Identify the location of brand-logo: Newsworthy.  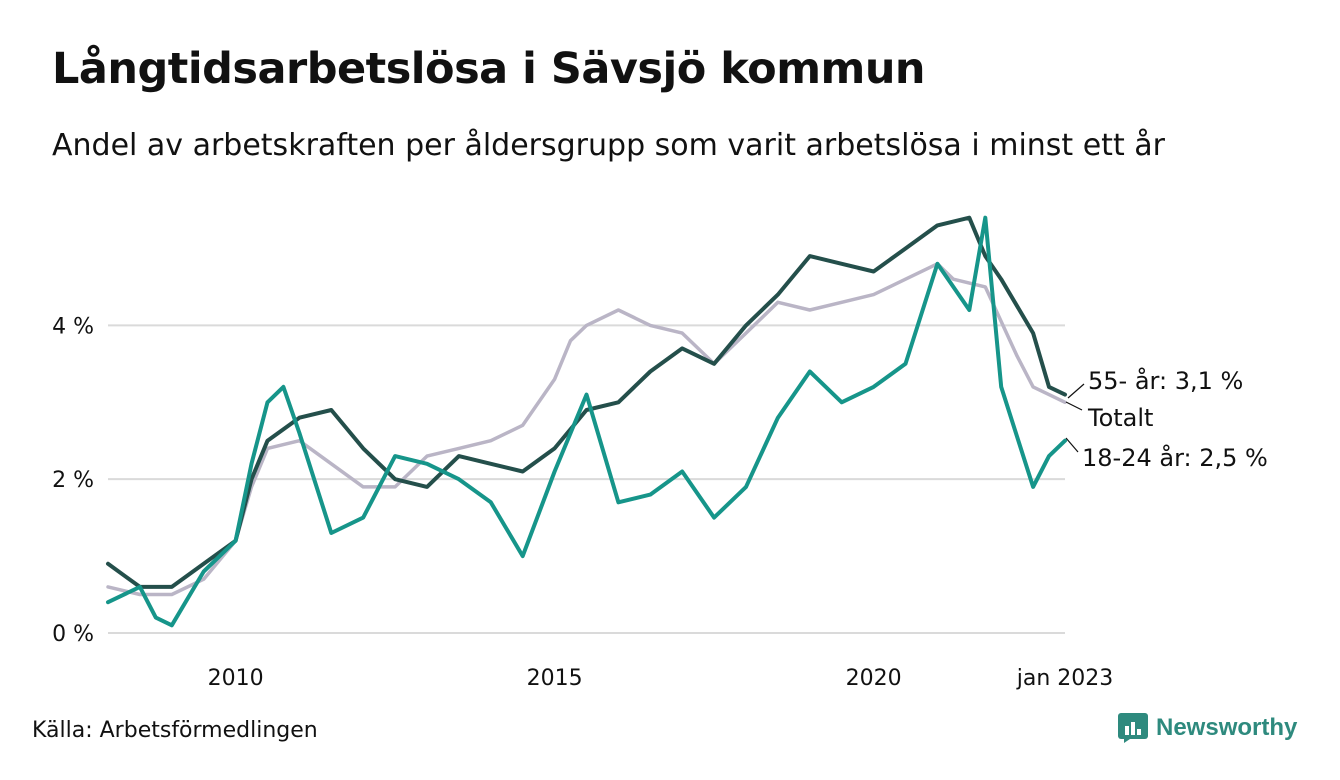
(1207, 728).